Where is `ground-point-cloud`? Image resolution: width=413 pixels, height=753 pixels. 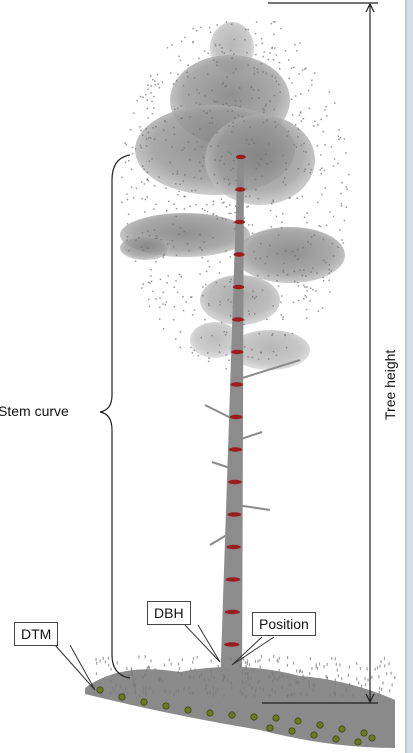 ground-point-cloud is located at coordinates (240, 707).